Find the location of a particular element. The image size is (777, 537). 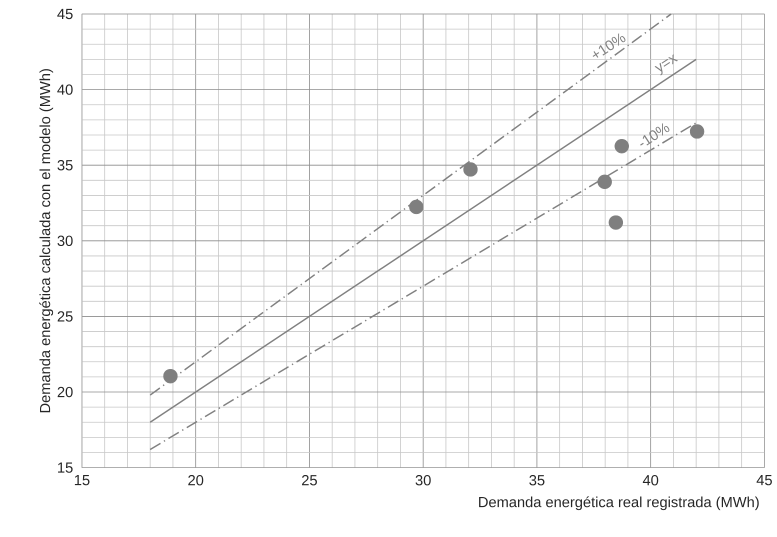

x-tick-label: 35 is located at coordinates (536, 480).